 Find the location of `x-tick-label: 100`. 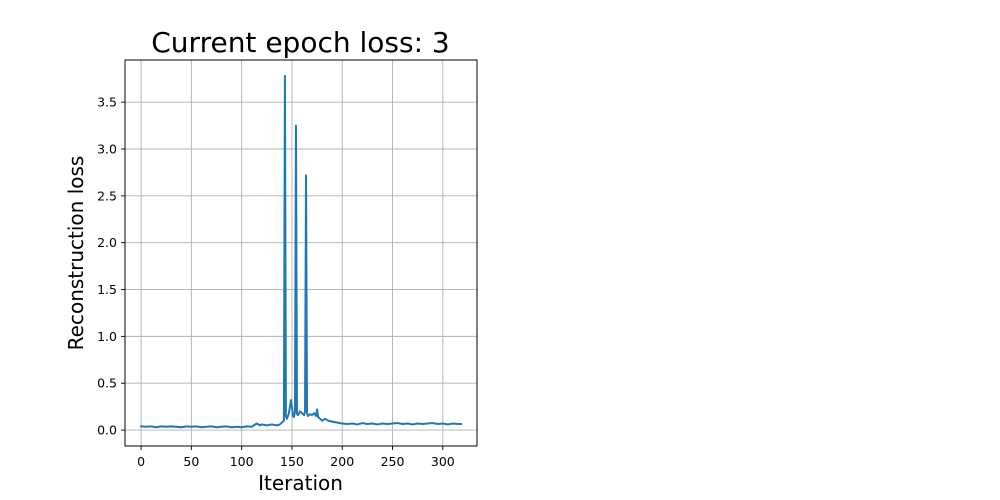

x-tick-label: 100 is located at coordinates (242, 461).